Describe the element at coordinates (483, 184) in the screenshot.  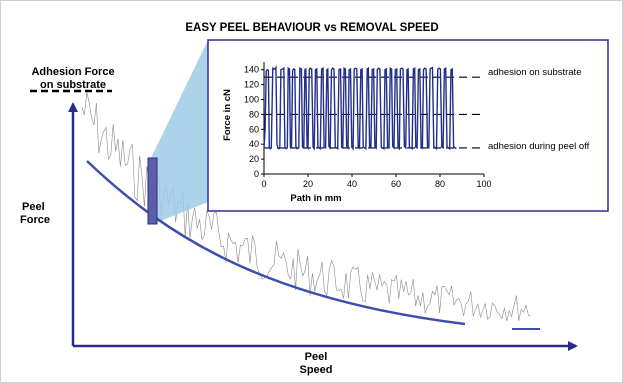
I see `inset-x-tick-label: 100` at that location.